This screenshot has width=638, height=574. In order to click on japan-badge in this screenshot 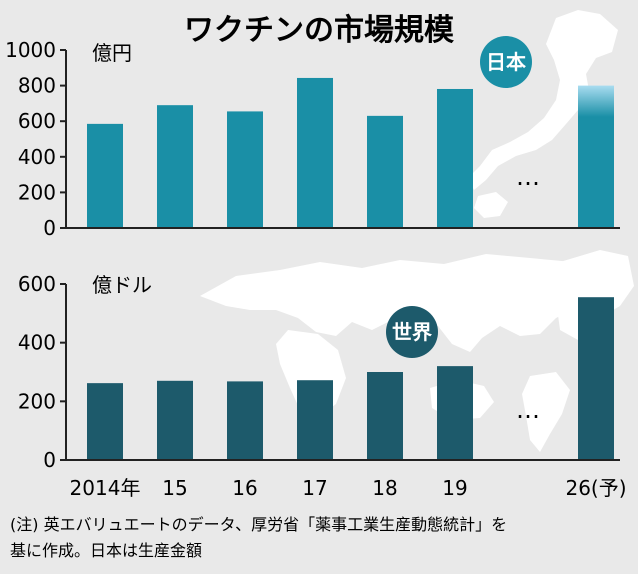, I will do `click(506, 62)`.